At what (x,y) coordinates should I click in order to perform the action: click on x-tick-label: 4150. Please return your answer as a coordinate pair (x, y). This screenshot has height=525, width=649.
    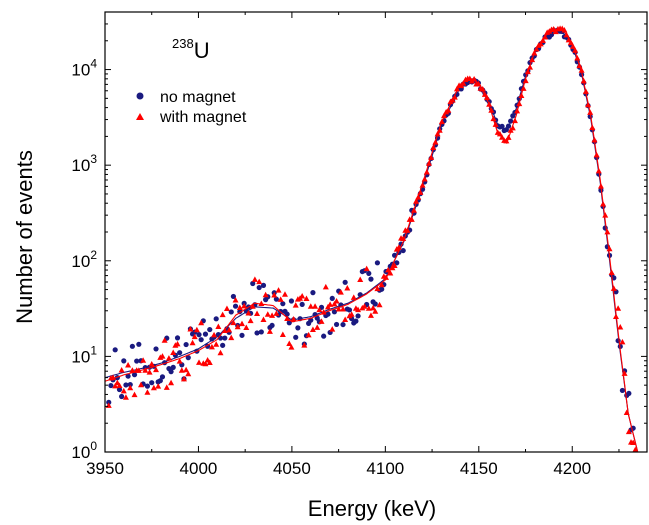
    Looking at the image, I should click on (479, 468).